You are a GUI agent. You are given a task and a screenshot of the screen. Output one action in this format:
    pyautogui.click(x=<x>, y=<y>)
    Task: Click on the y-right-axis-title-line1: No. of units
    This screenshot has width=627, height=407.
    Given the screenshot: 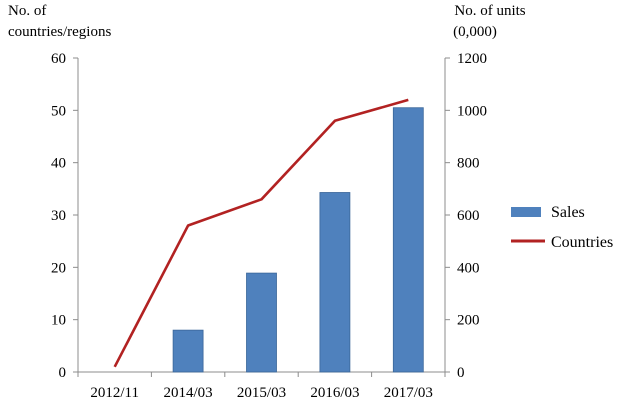 What is the action you would take?
    pyautogui.click(x=489, y=11)
    